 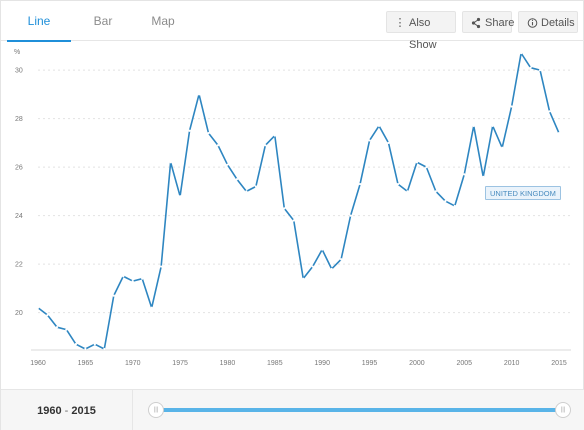 I want to click on range-end-handle: |||, so click(x=563, y=410).